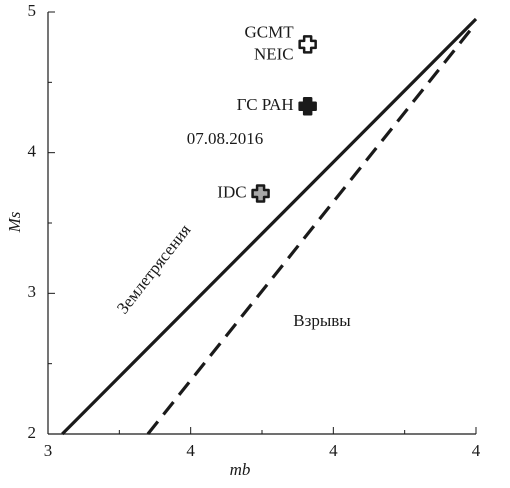  What do you see at coordinates (32, 151) in the screenshot?
I see `y-tick-label: 4` at bounding box center [32, 151].